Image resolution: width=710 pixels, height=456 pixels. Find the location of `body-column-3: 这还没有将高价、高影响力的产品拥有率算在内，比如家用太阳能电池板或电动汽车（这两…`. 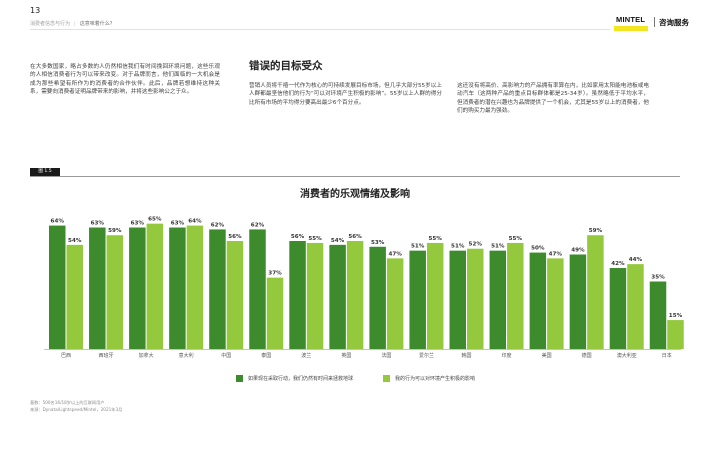

body-column-3: 这还没有将高价、高影响力的产品拥有率算在内，比如家用太阳能电池板或电动汽车（这两… is located at coordinates (553, 99).